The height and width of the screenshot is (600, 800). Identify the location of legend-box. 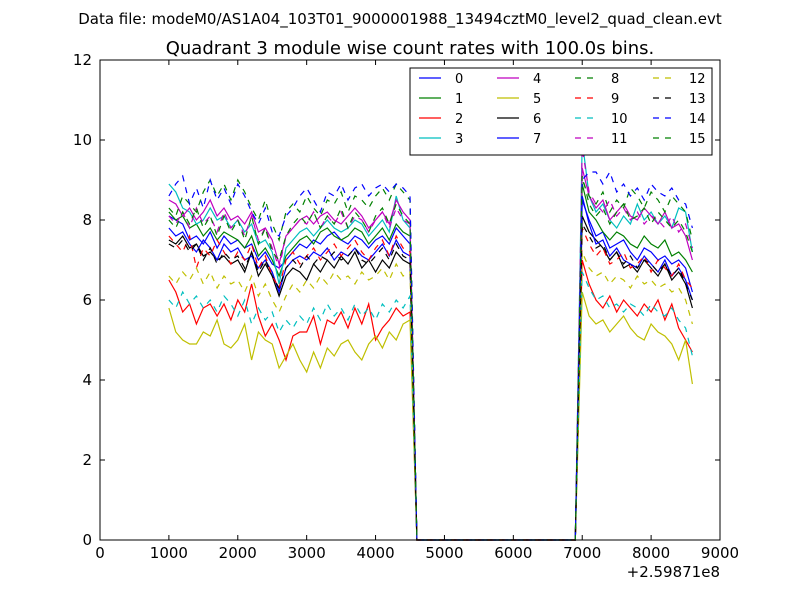
(561, 111).